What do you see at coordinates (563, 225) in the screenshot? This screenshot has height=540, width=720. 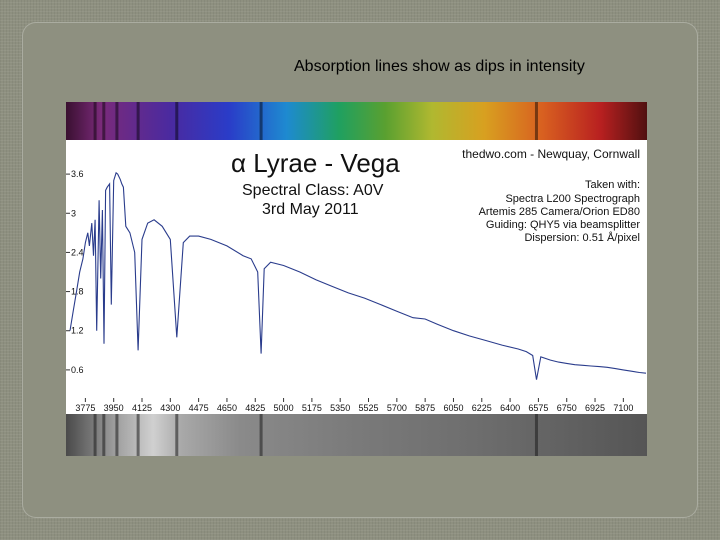 I see `chart-info-line: Guiding: QHY5 via beamsplitter` at bounding box center [563, 225].